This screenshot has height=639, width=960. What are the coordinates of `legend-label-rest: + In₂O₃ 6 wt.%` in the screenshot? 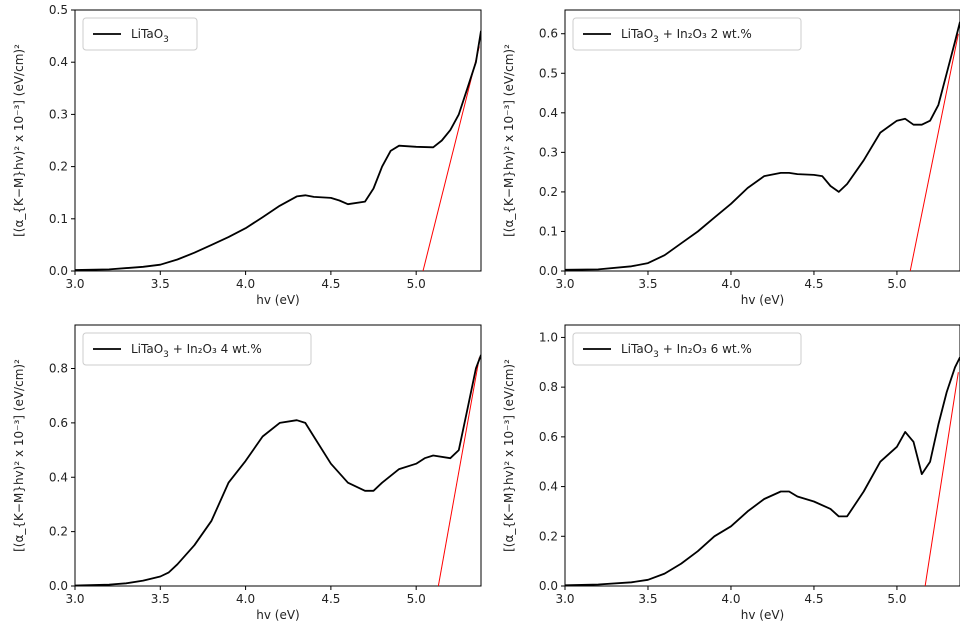 It's located at (705, 349).